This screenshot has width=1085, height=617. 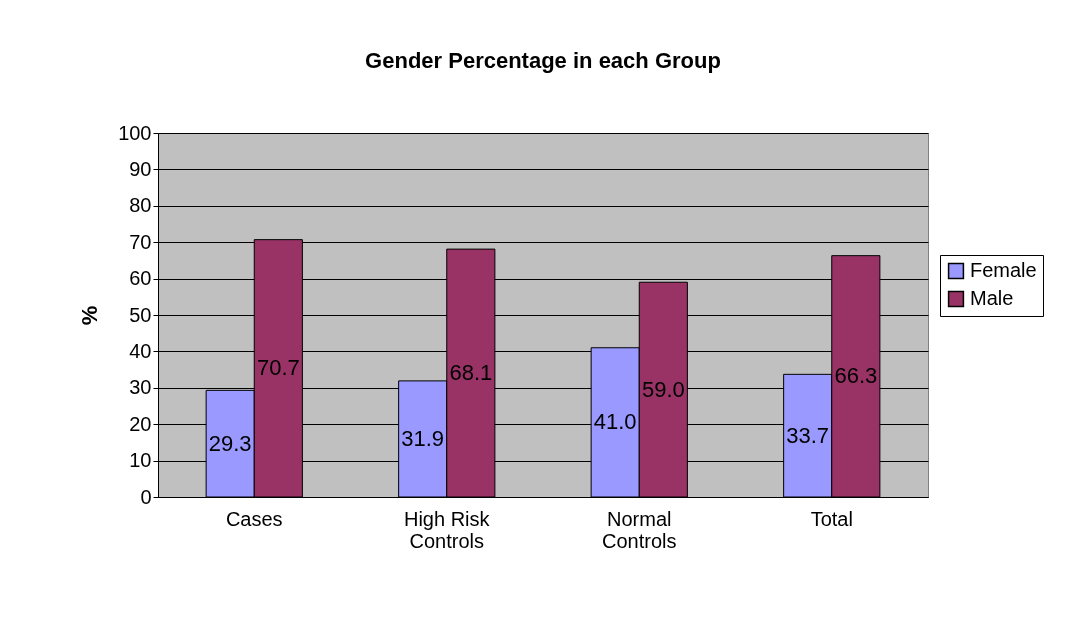 What do you see at coordinates (140, 278) in the screenshot?
I see `y-tick-label: 60` at bounding box center [140, 278].